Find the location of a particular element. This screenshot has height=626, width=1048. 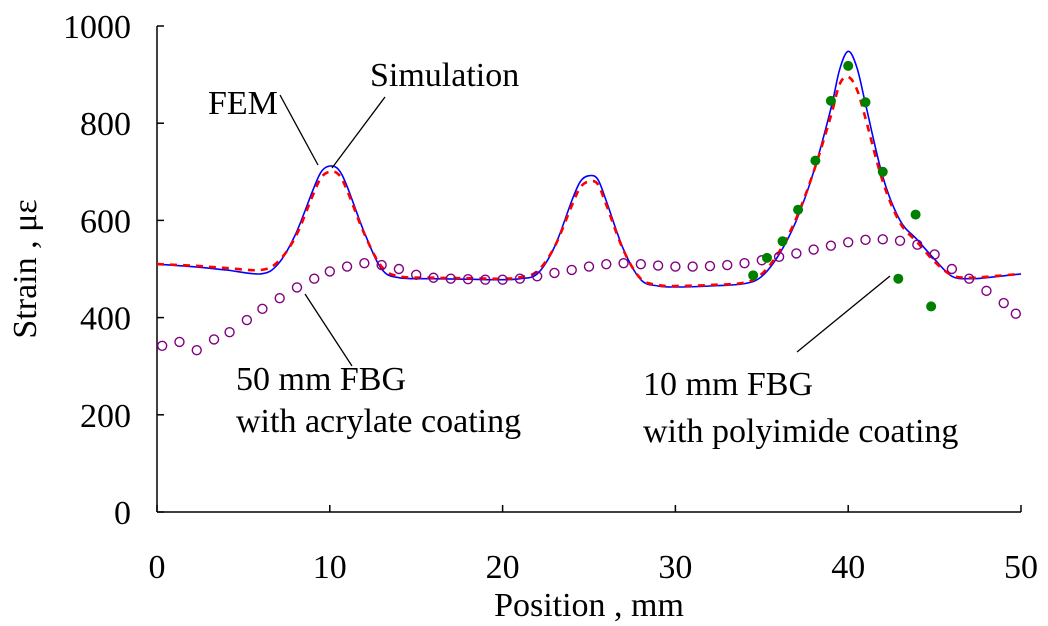

x-tick-label: 50 is located at coordinates (1021, 567).